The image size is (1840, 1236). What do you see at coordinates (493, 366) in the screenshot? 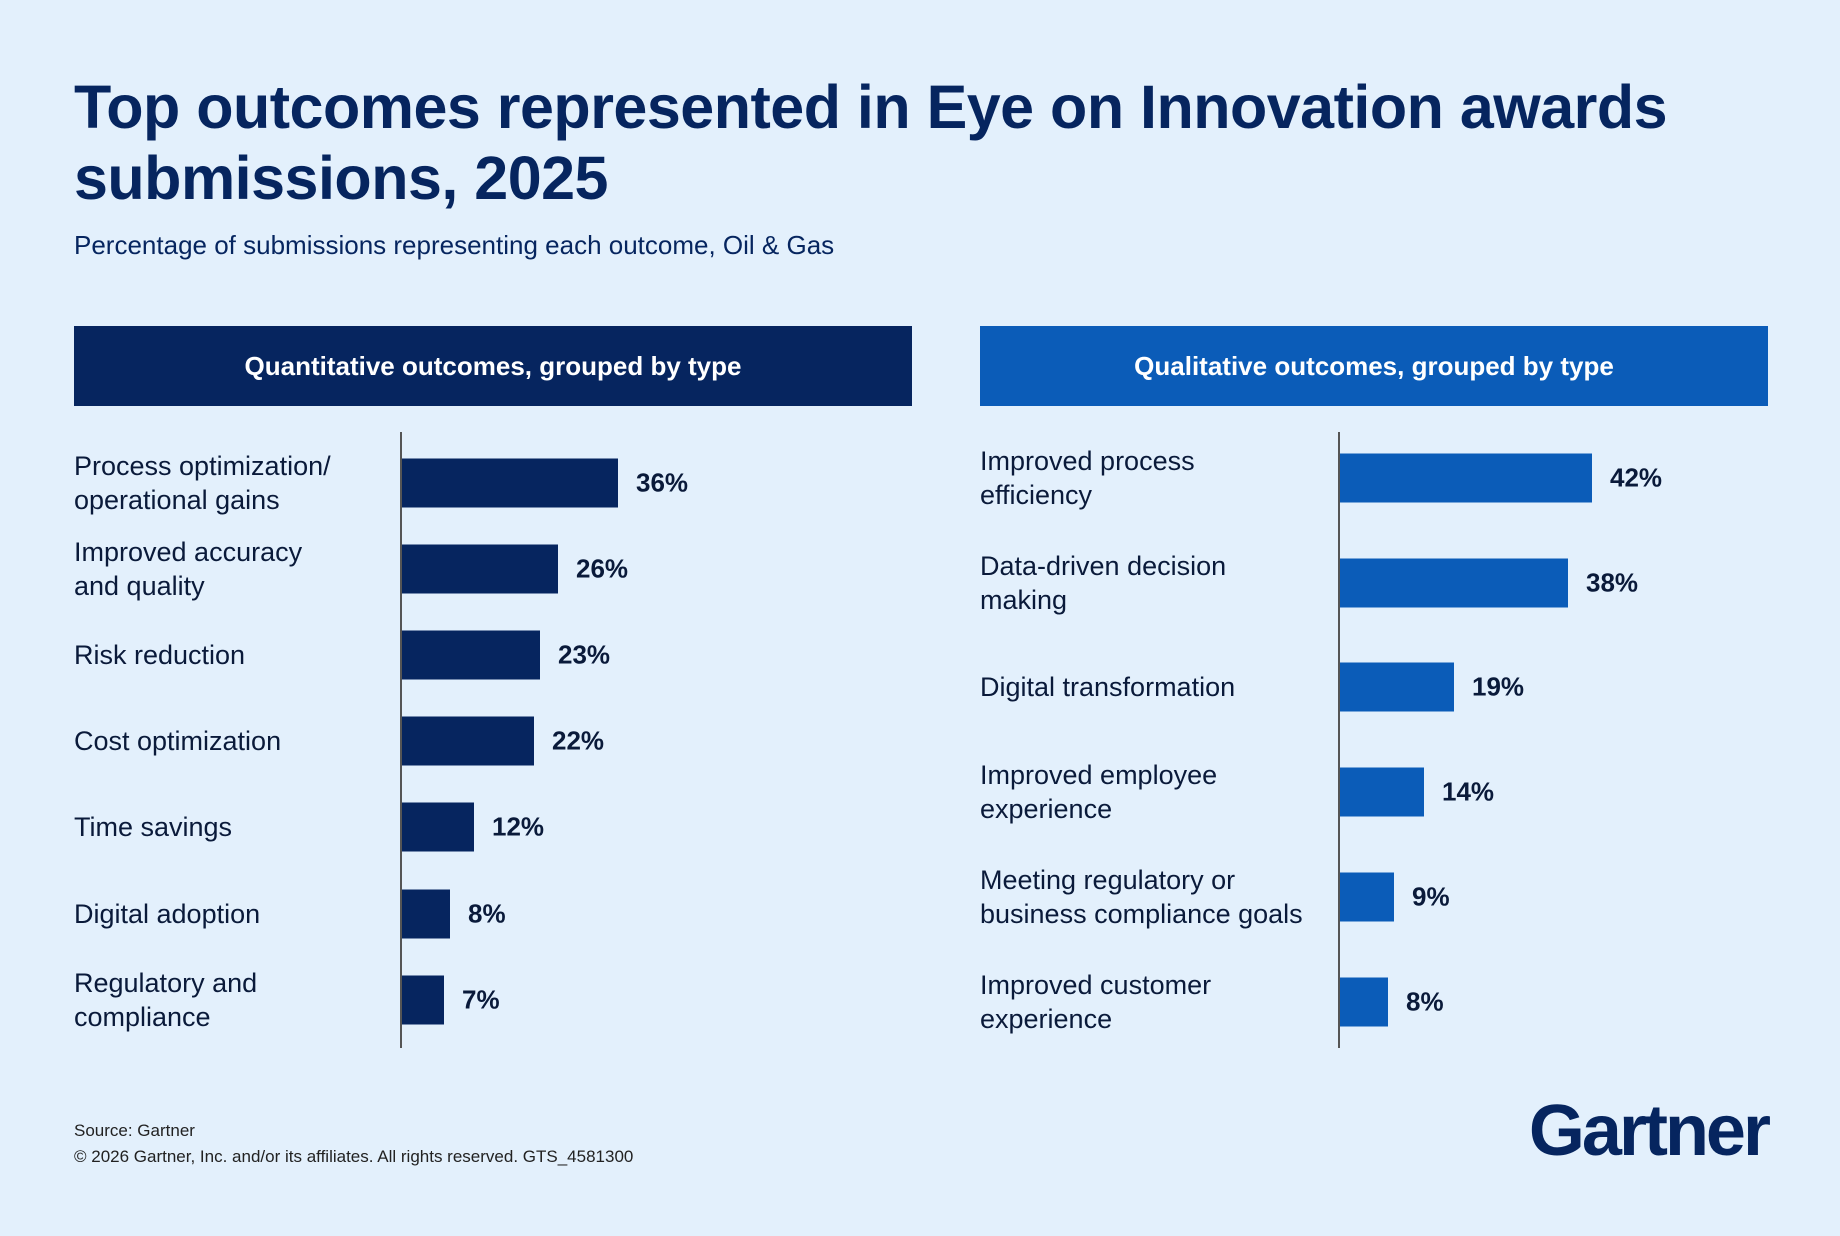
I see `panel-header: Quantitative outcomes, grouped by type` at bounding box center [493, 366].